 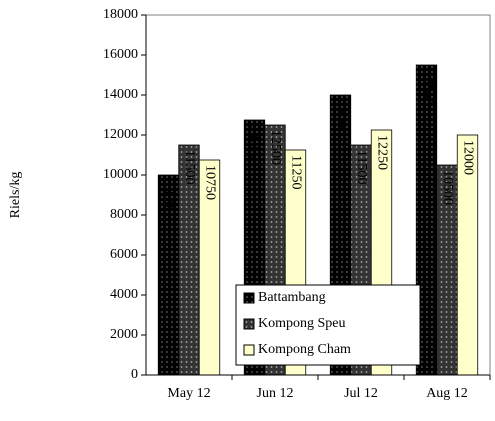 What do you see at coordinates (124, 334) in the screenshot?
I see `y-tick-label: 2000` at bounding box center [124, 334].